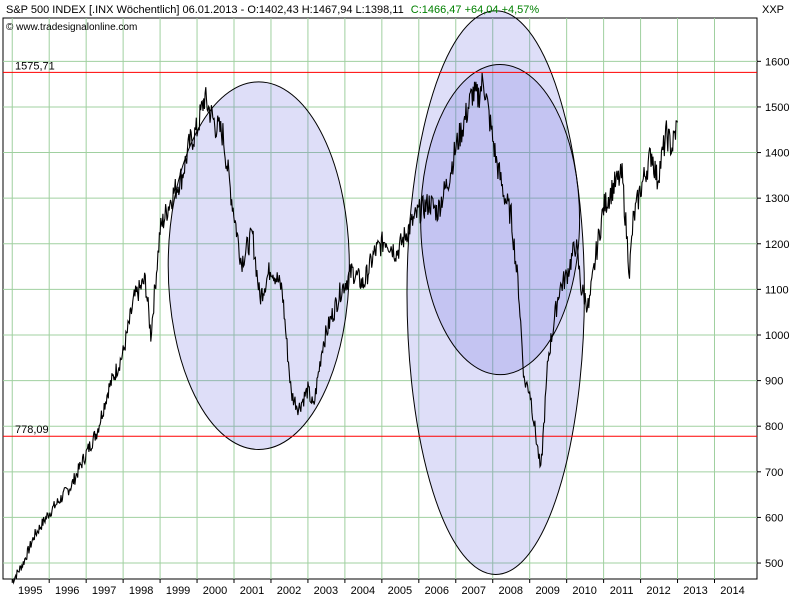 This screenshot has height=600, width=800. Describe the element at coordinates (474, 591) in the screenshot. I see `x-tick-label: 2007` at that location.